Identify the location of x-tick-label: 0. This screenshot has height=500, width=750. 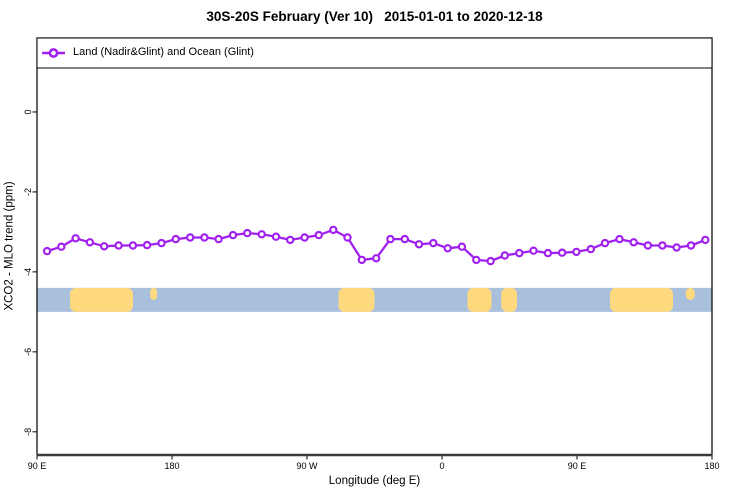
(441, 466).